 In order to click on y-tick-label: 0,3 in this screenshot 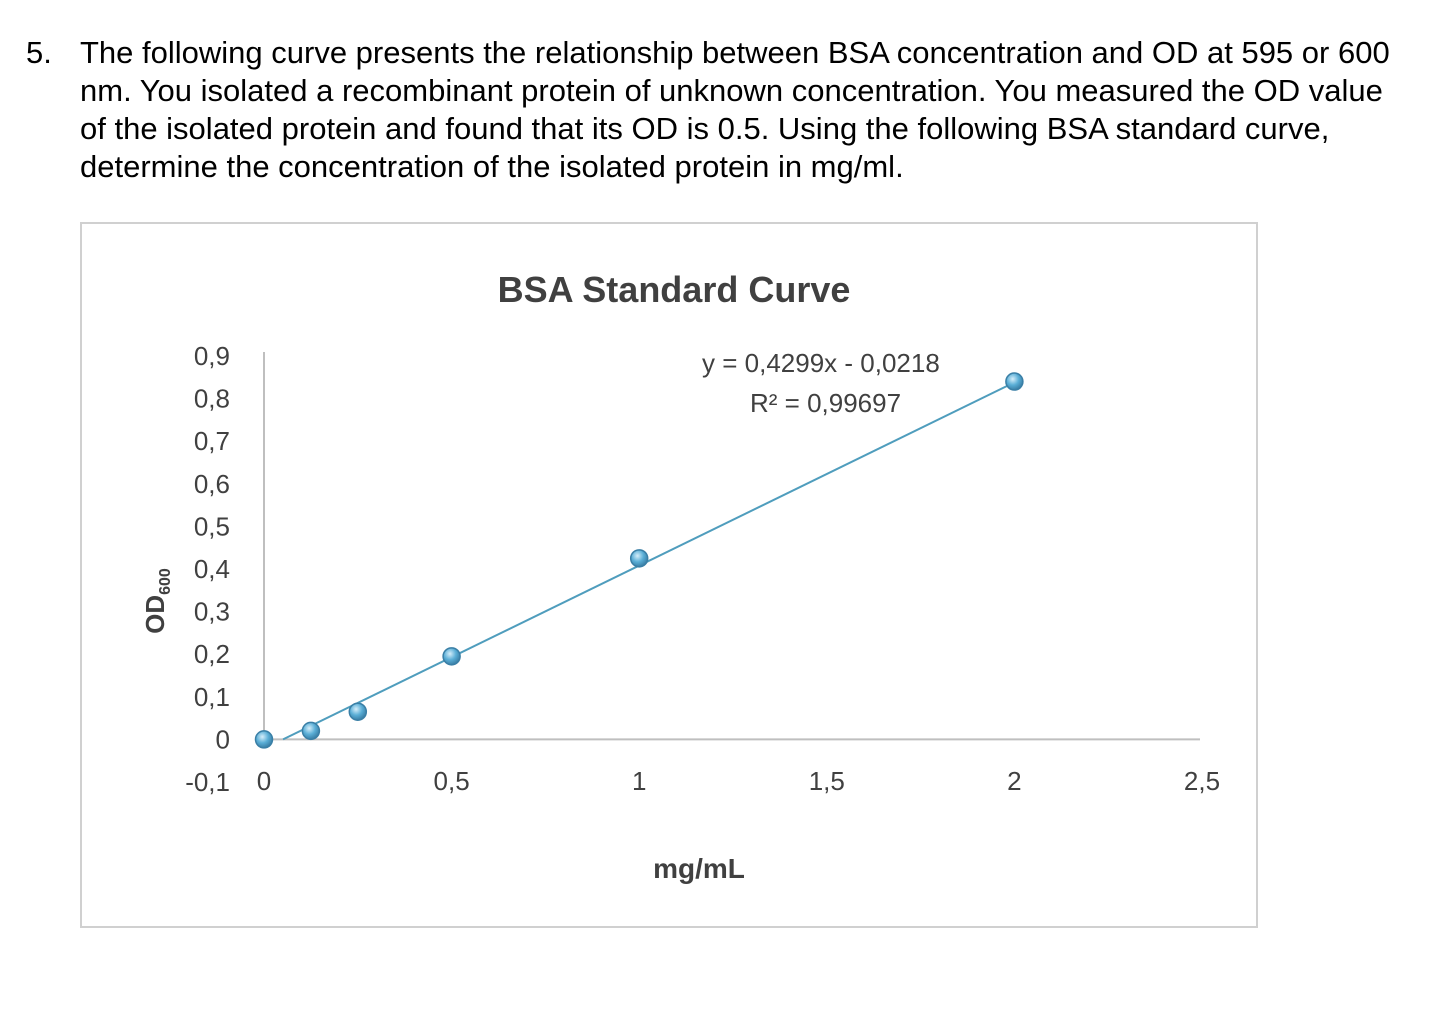, I will do `click(212, 612)`.